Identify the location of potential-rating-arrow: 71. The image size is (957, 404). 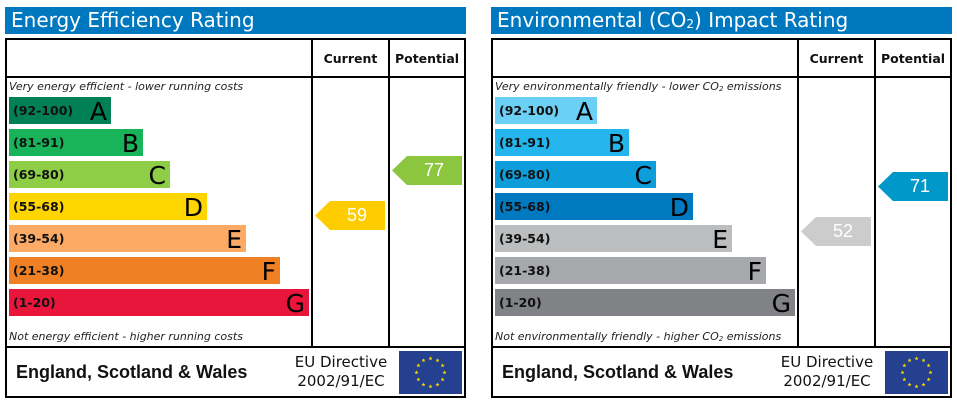
(913, 186).